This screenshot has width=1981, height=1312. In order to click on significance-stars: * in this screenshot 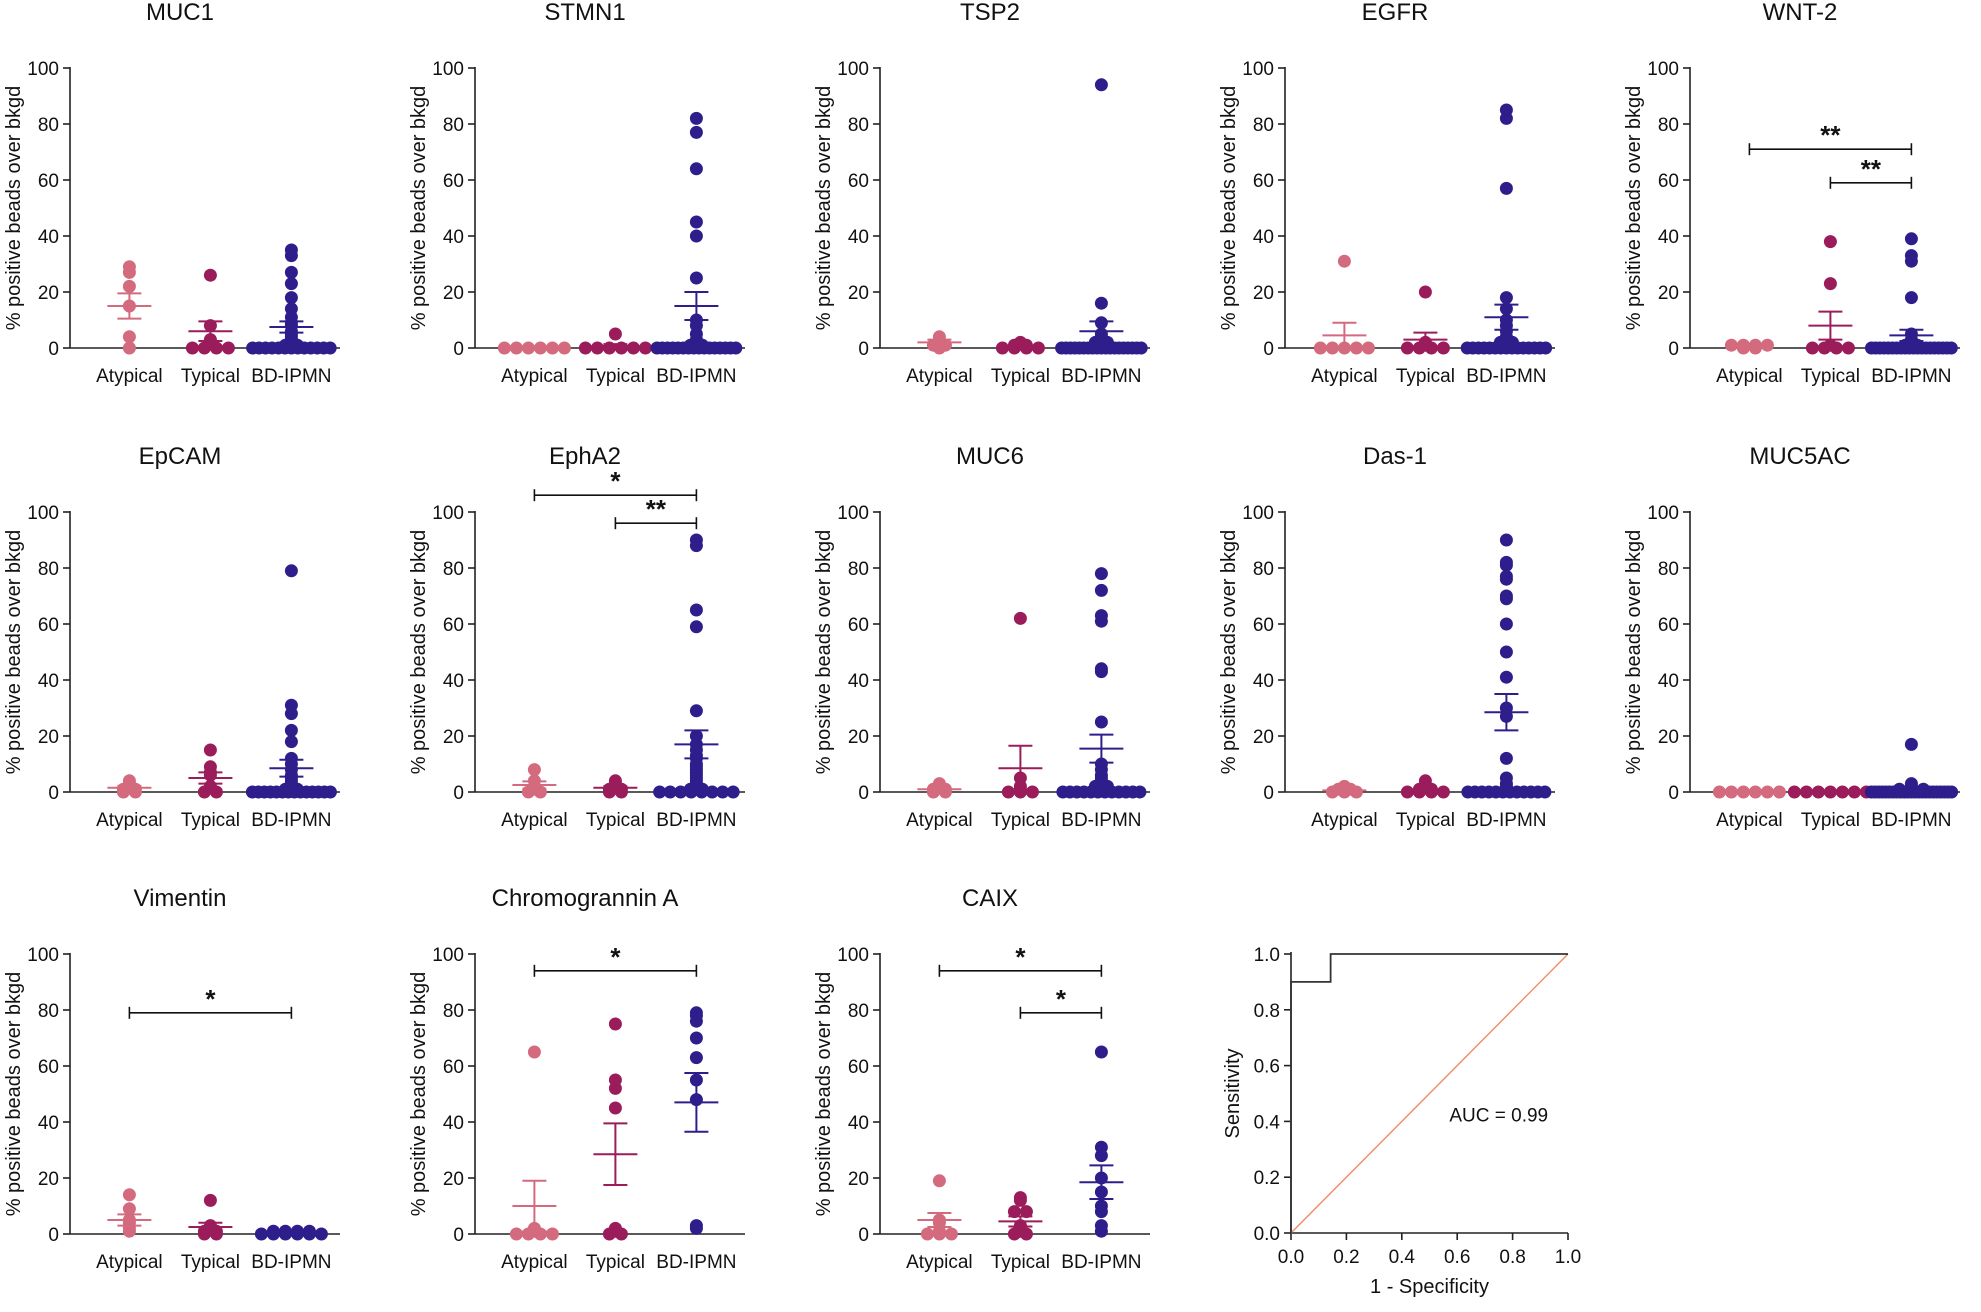, I will do `click(615, 957)`.